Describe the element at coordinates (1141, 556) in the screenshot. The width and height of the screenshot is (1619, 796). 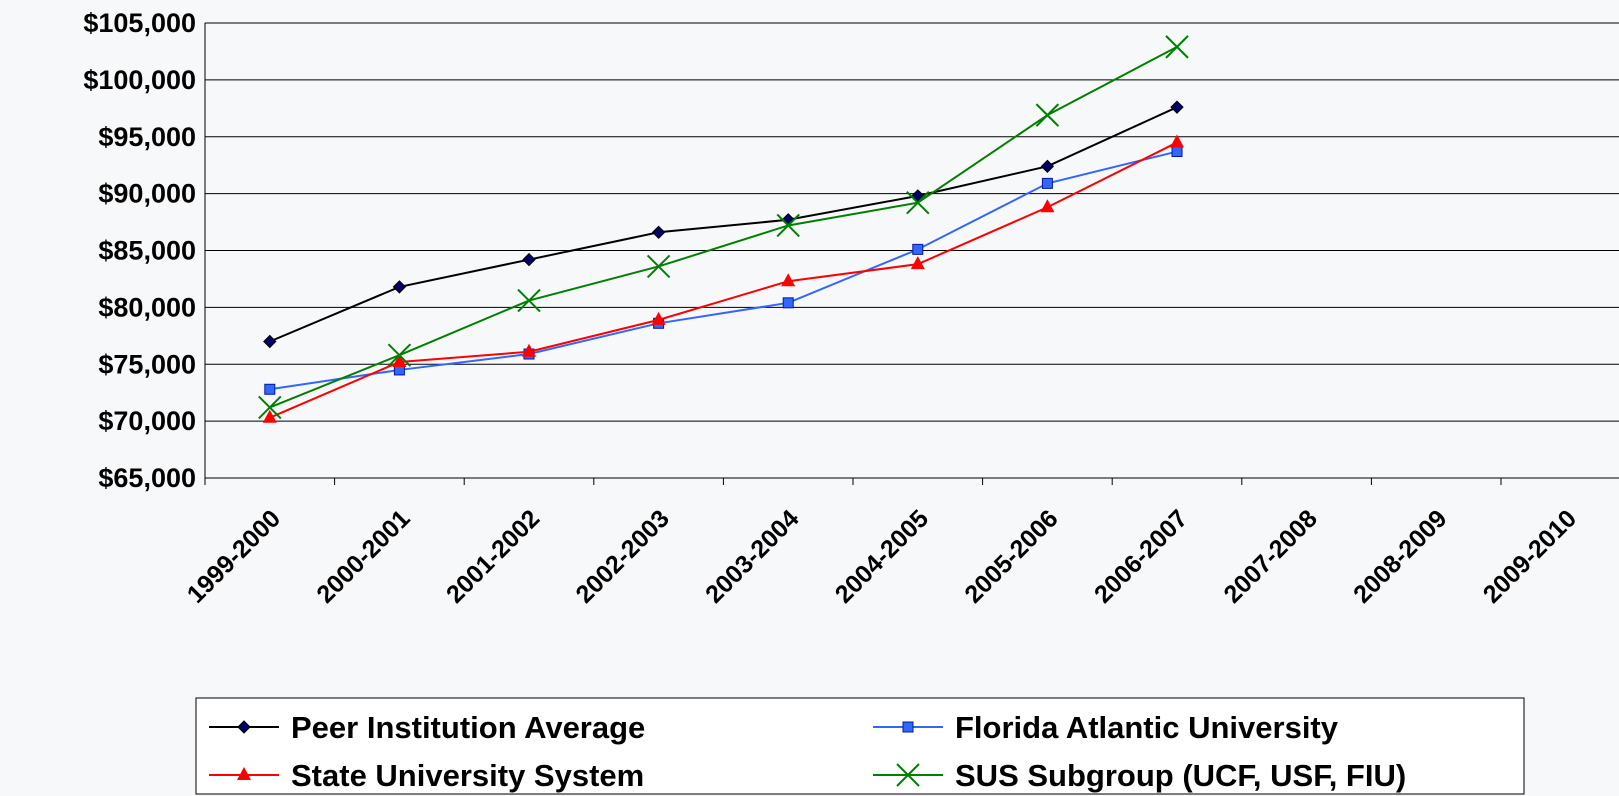
I see `x-tick-label: 2006-2007` at that location.